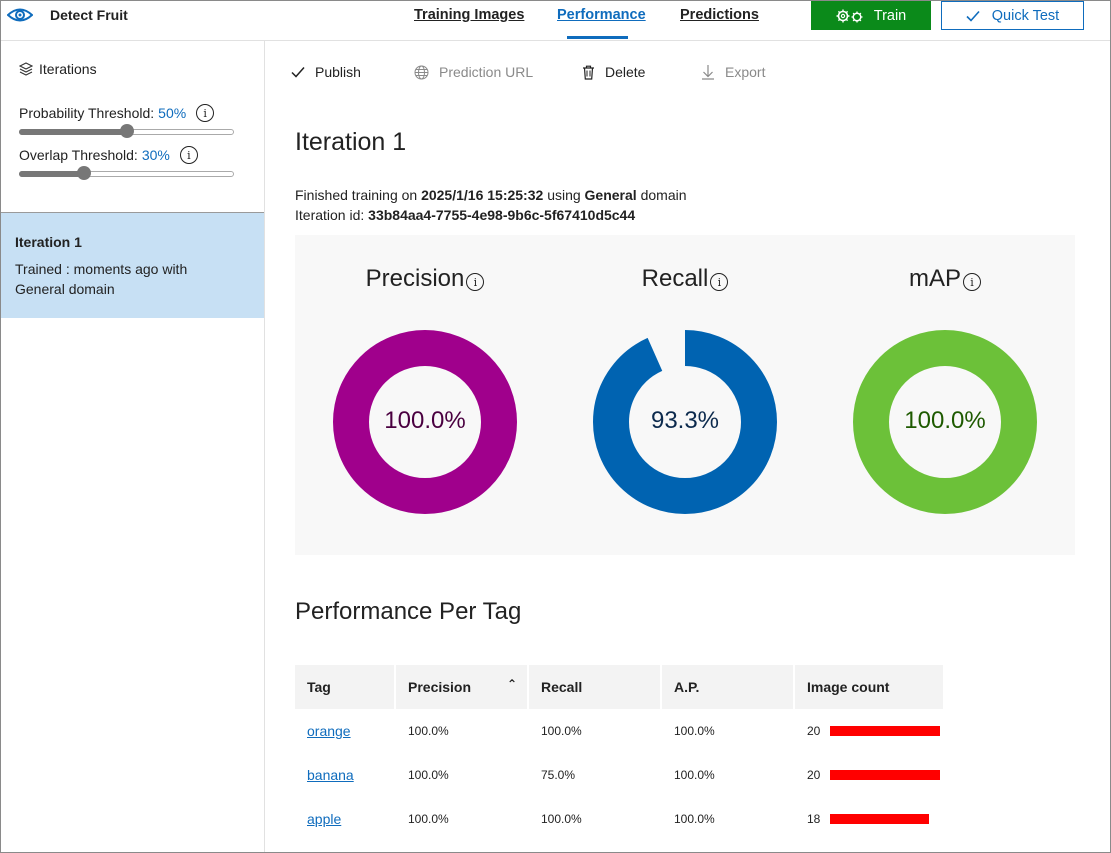 This screenshot has width=1111, height=853. What do you see at coordinates (26, 69) in the screenshot?
I see `layers-icon` at bounding box center [26, 69].